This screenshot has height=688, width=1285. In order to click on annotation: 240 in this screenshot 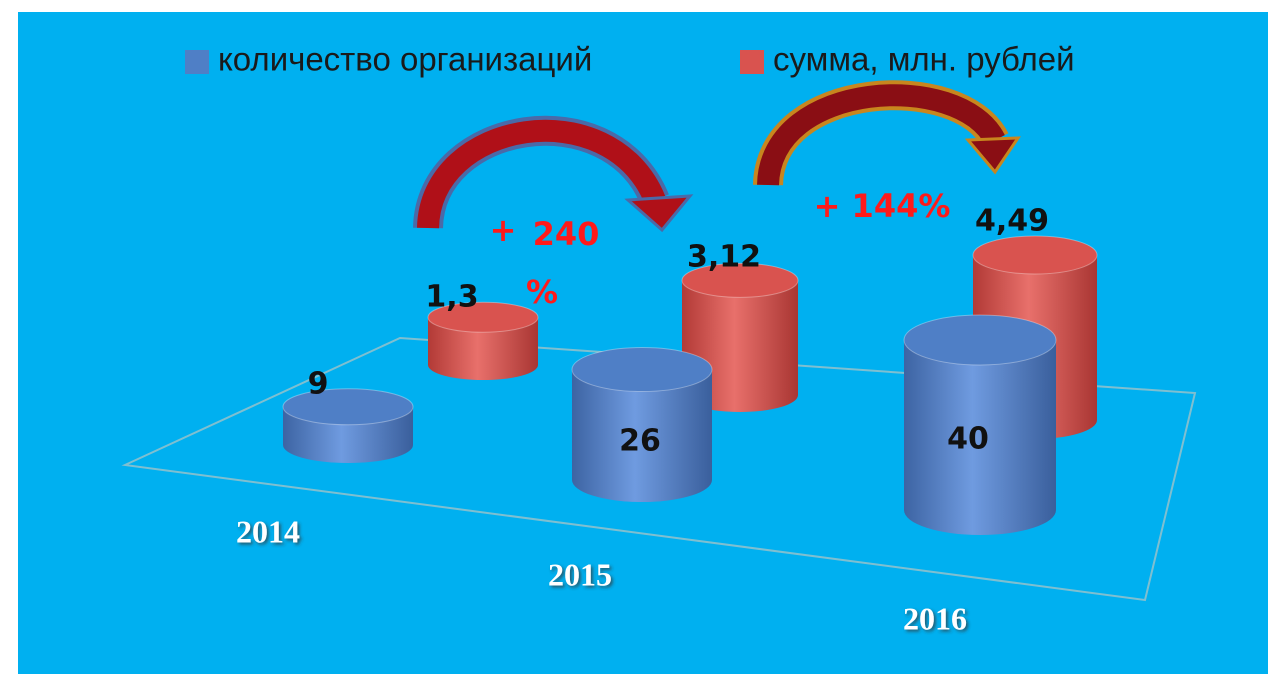, I will do `click(566, 234)`.